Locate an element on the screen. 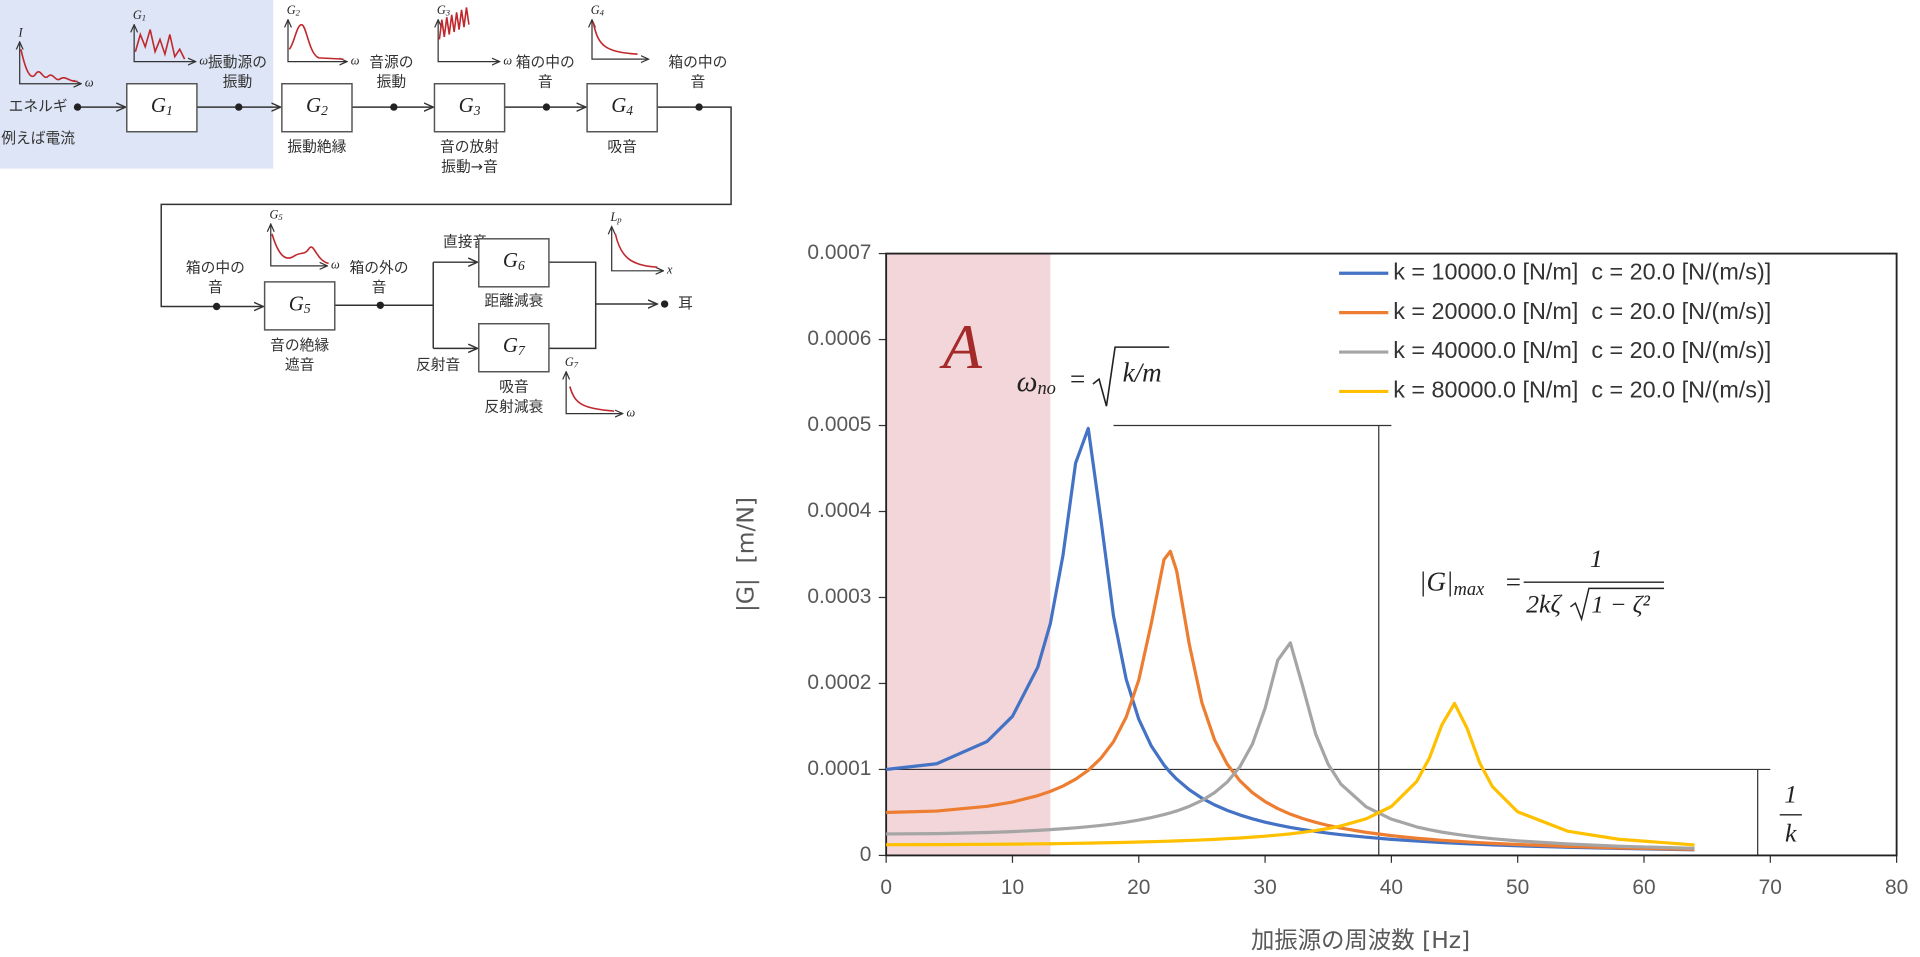 Image resolution: width=1920 pixels, height=957 pixels. inverse-k-numerator: 1 is located at coordinates (1790, 793).